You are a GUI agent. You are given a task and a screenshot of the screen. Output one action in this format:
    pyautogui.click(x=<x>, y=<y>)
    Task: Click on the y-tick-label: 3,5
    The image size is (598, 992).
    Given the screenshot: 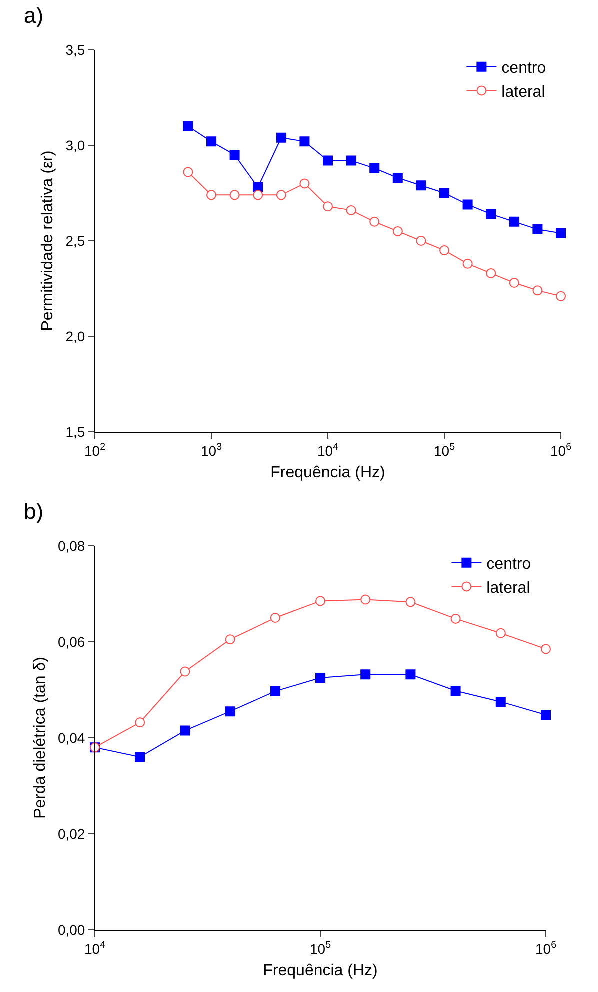 What is the action you would take?
    pyautogui.click(x=76, y=50)
    